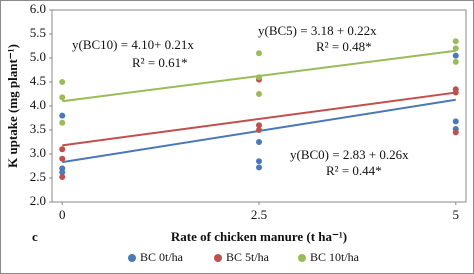 This screenshot has width=474, height=274. Describe the element at coordinates (344, 46) in the screenshot. I see `annotation: R² = 0.48*` at that location.